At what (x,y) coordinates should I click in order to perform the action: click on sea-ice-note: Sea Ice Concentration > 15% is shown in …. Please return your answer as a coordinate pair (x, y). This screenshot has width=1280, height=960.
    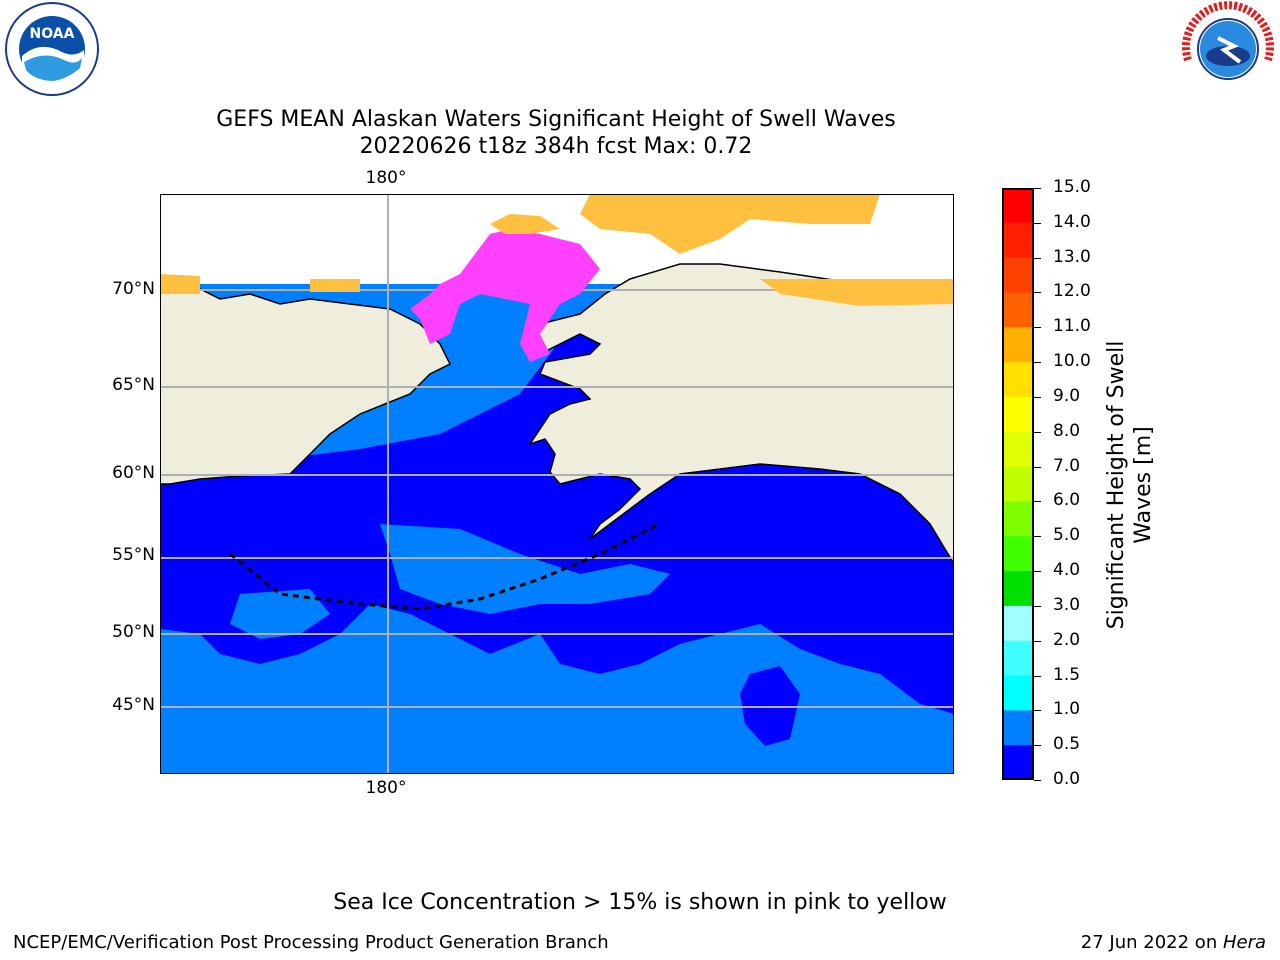
    Looking at the image, I should click on (640, 902).